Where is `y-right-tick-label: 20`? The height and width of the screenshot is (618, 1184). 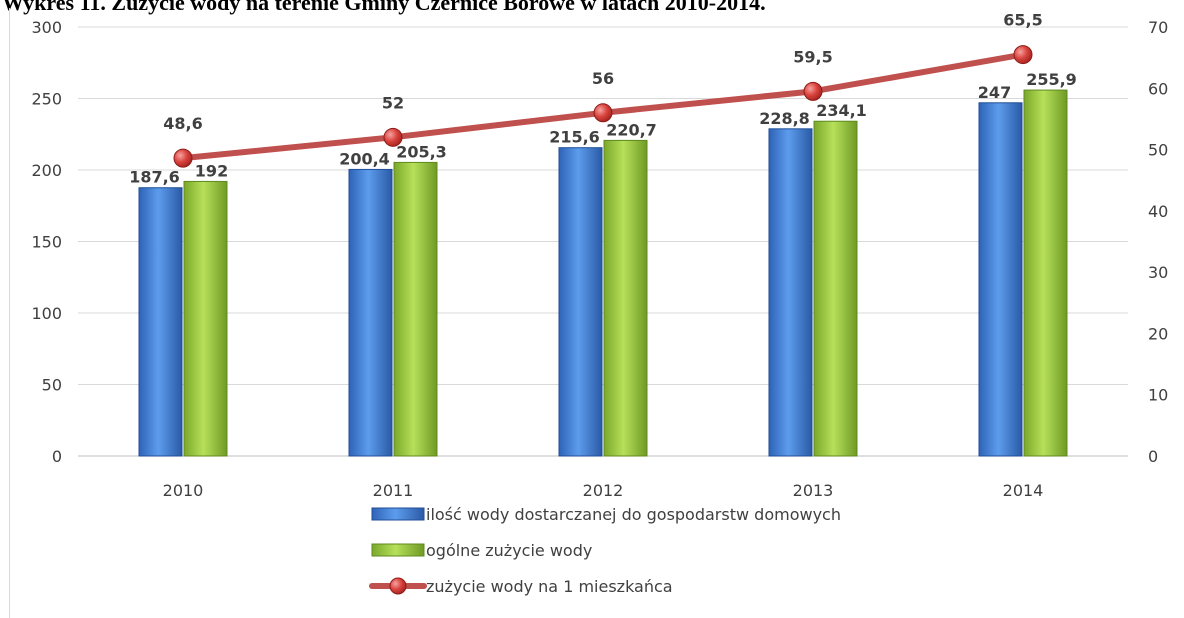 y-right-tick-label: 20 is located at coordinates (1158, 333).